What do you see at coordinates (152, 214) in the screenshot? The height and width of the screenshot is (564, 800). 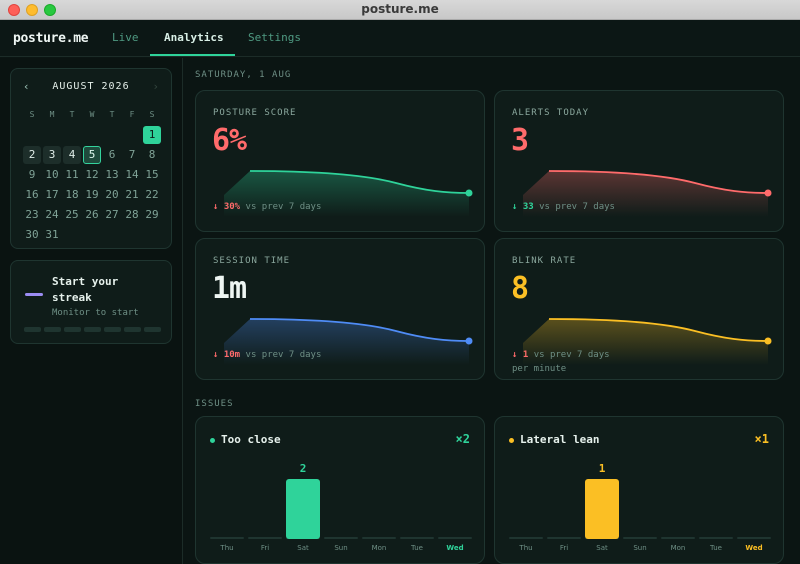 I see `calendar-day-29: 29` at bounding box center [152, 214].